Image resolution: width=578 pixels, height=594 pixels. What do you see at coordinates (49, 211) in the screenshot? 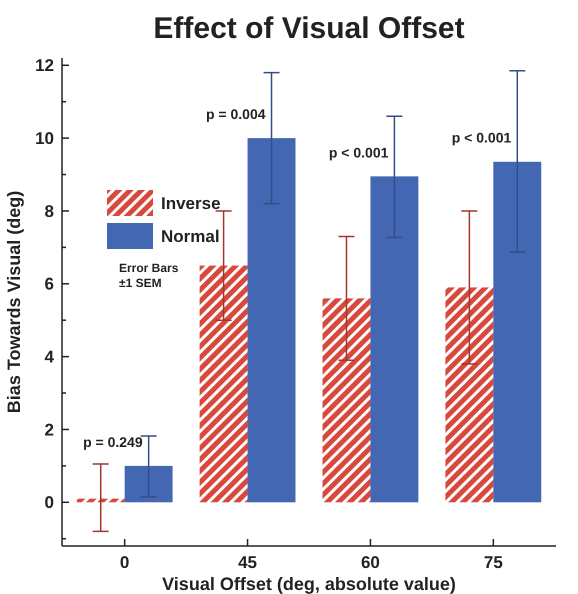
I see `y-tick-label: 8` at bounding box center [49, 211].